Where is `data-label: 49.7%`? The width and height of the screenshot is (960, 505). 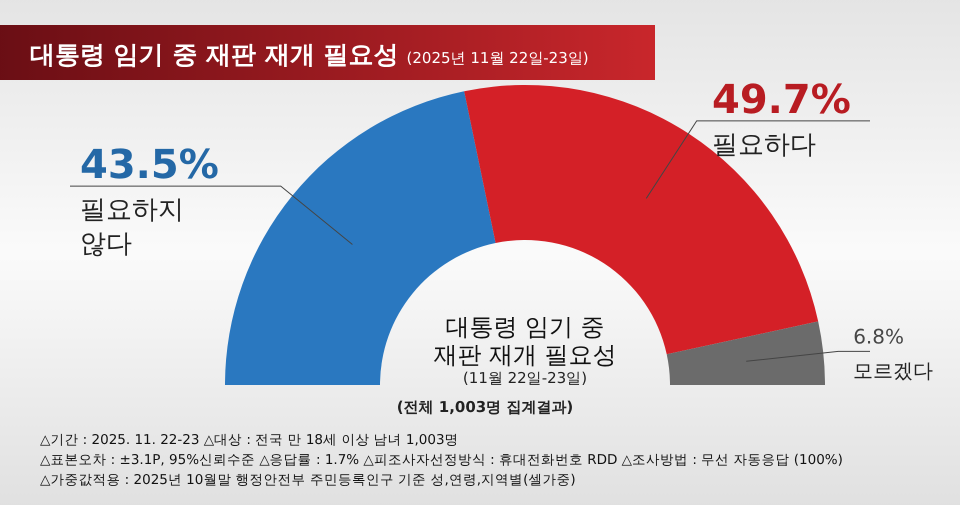 data-label: 49.7% is located at coordinates (781, 99).